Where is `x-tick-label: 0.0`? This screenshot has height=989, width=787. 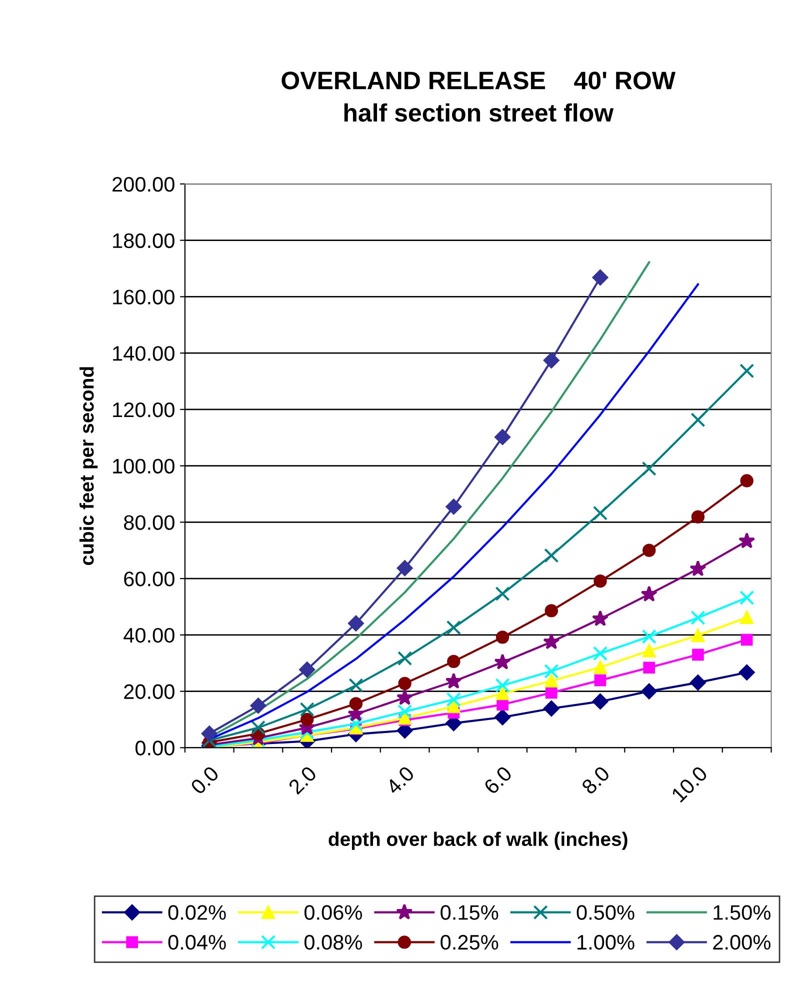 x-tick-label: 0.0 is located at coordinates (205, 780).